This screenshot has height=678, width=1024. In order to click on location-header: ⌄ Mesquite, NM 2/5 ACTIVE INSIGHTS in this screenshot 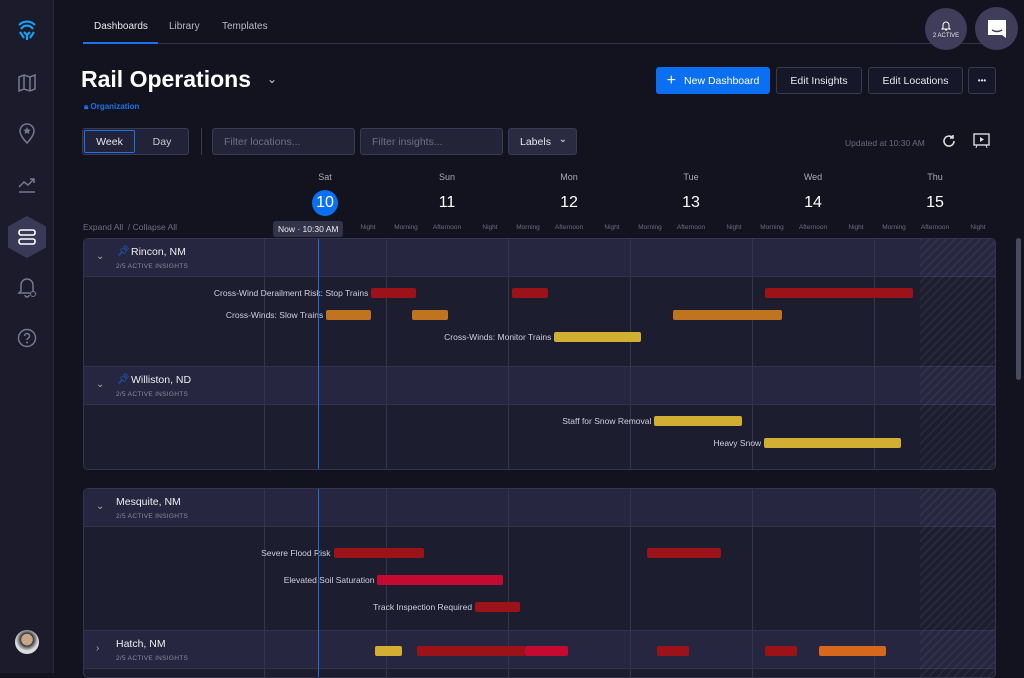, I will do `click(539, 508)`.